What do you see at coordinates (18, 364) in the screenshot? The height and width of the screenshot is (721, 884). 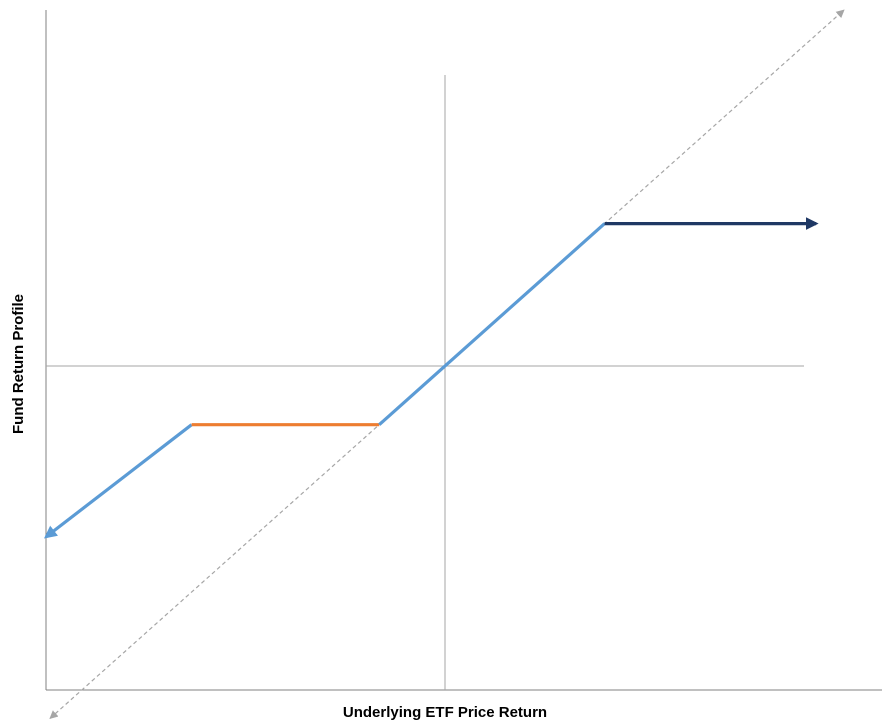 I see `y-axis-title: Fund Return Profile` at bounding box center [18, 364].